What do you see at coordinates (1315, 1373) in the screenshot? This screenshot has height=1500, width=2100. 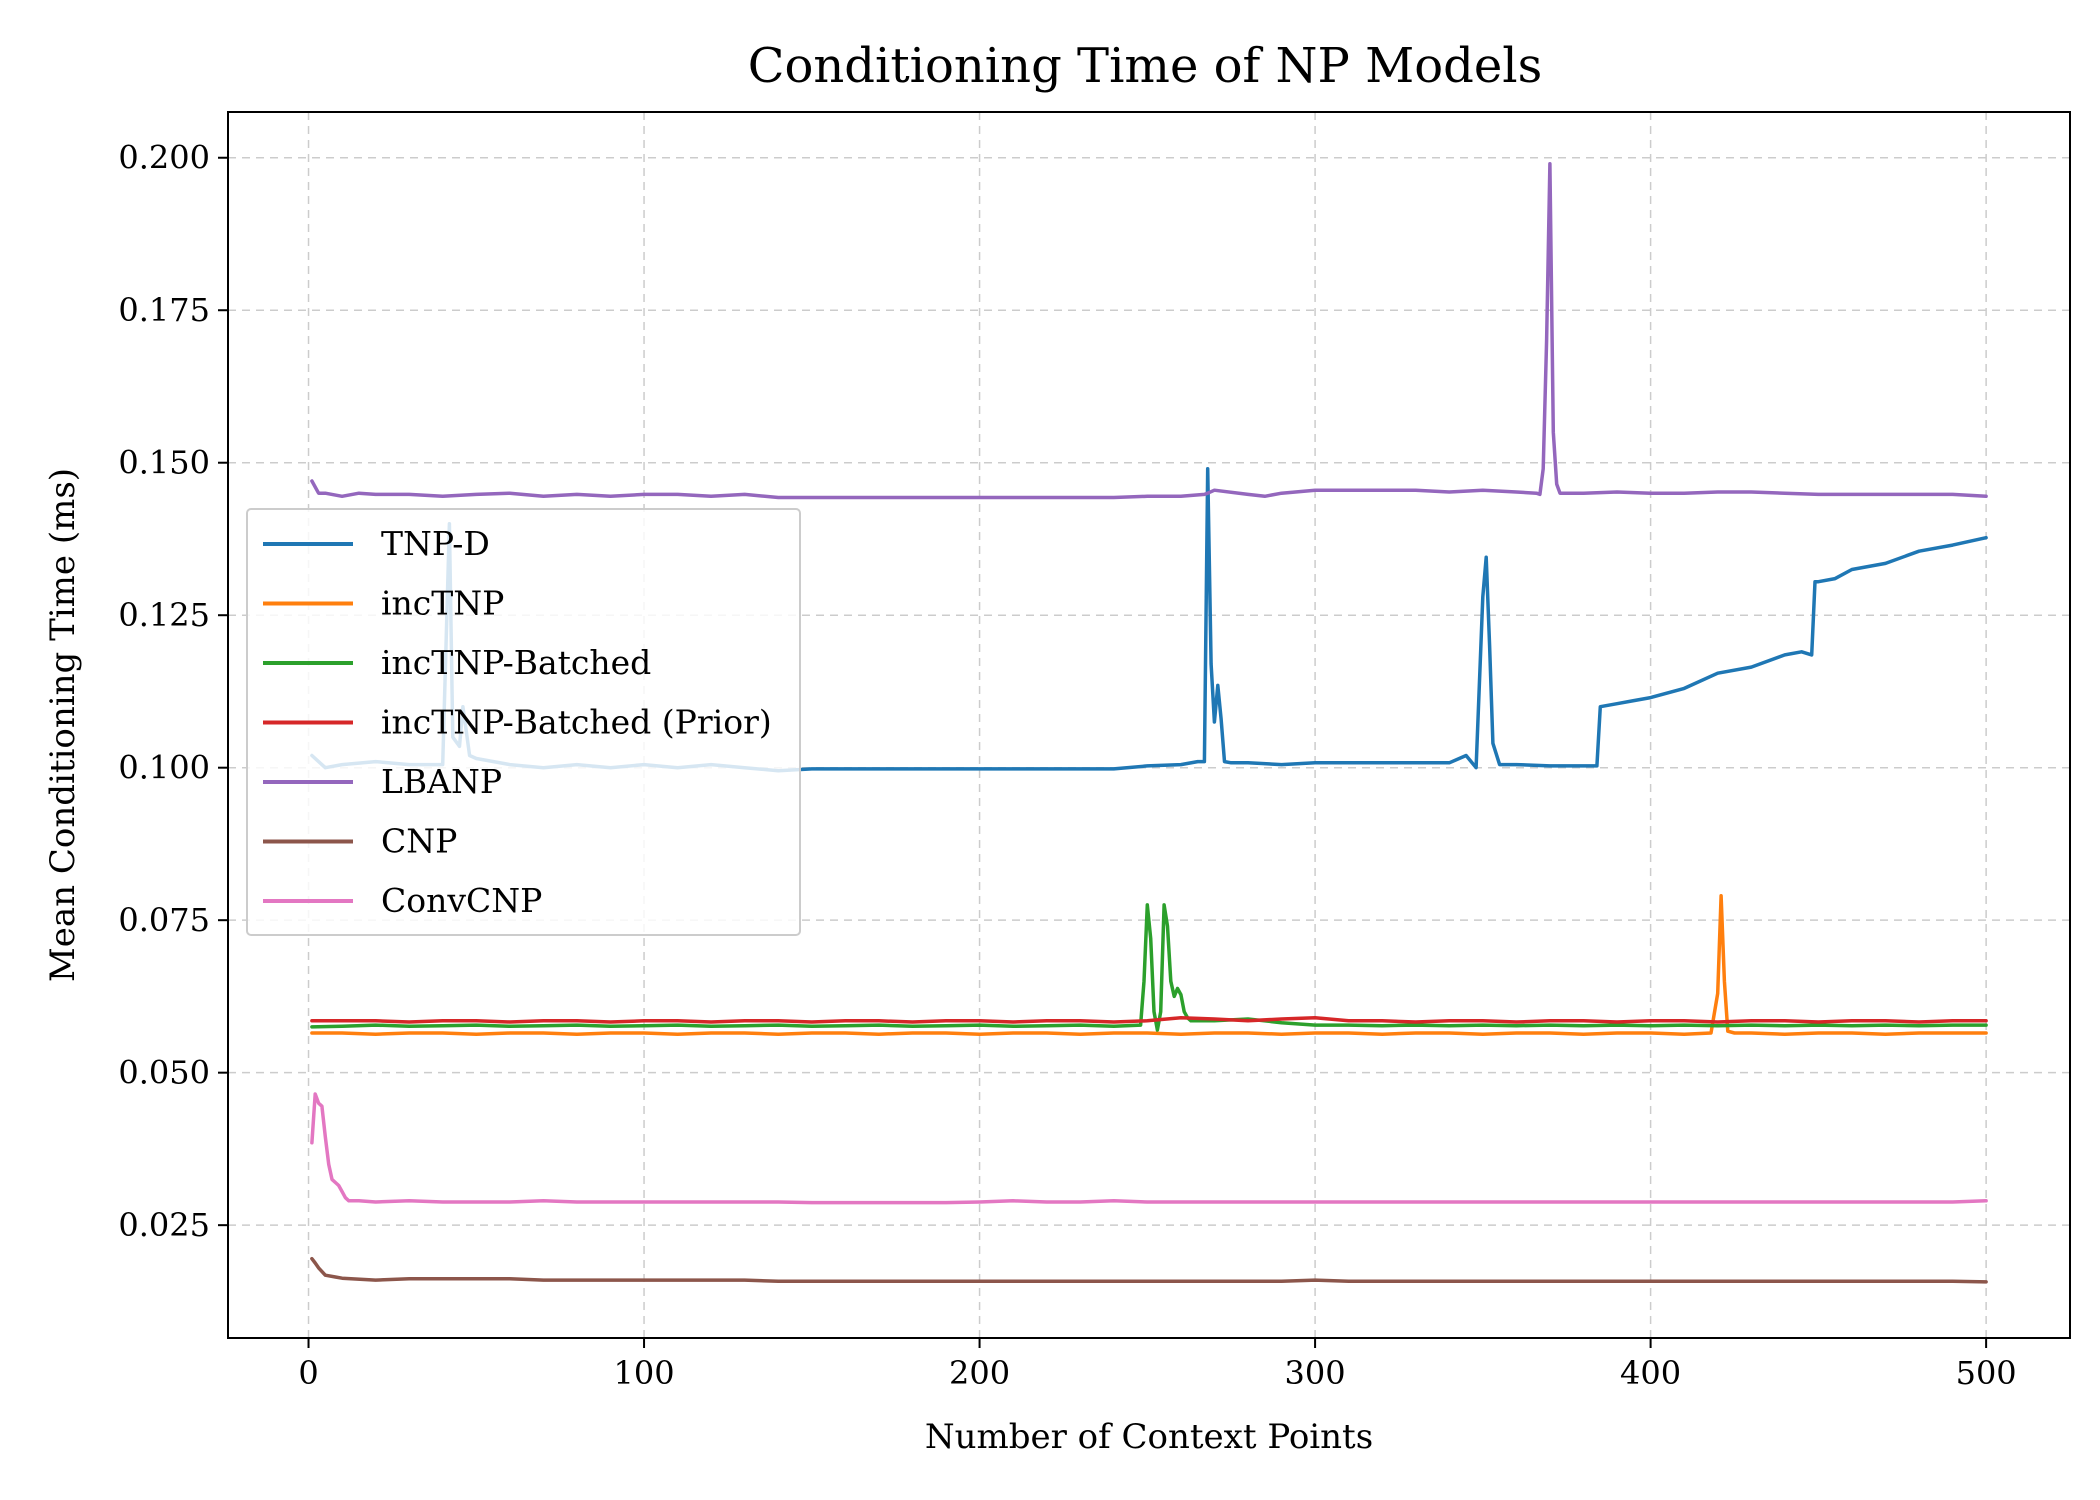 I see `x-tick-label: 300` at bounding box center [1315, 1373].